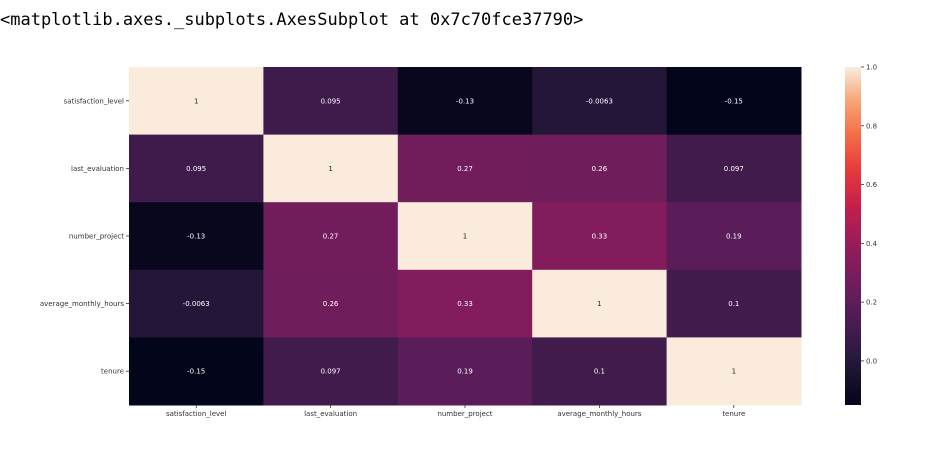 The image size is (936, 464). What do you see at coordinates (94, 101) in the screenshot?
I see `y-tick-label: satisfaction_level` at bounding box center [94, 101].